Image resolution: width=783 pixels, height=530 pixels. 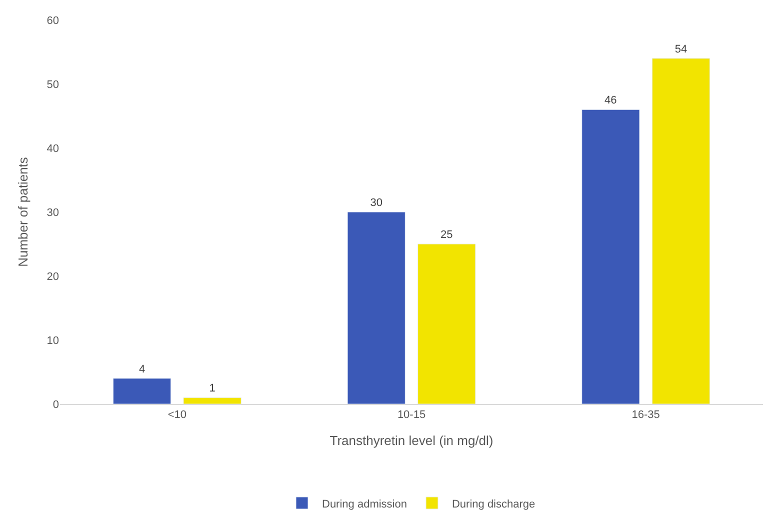 What do you see at coordinates (412, 440) in the screenshot?
I see `x-axis-title: Transthyretin level (in mg/dl)` at bounding box center [412, 440].